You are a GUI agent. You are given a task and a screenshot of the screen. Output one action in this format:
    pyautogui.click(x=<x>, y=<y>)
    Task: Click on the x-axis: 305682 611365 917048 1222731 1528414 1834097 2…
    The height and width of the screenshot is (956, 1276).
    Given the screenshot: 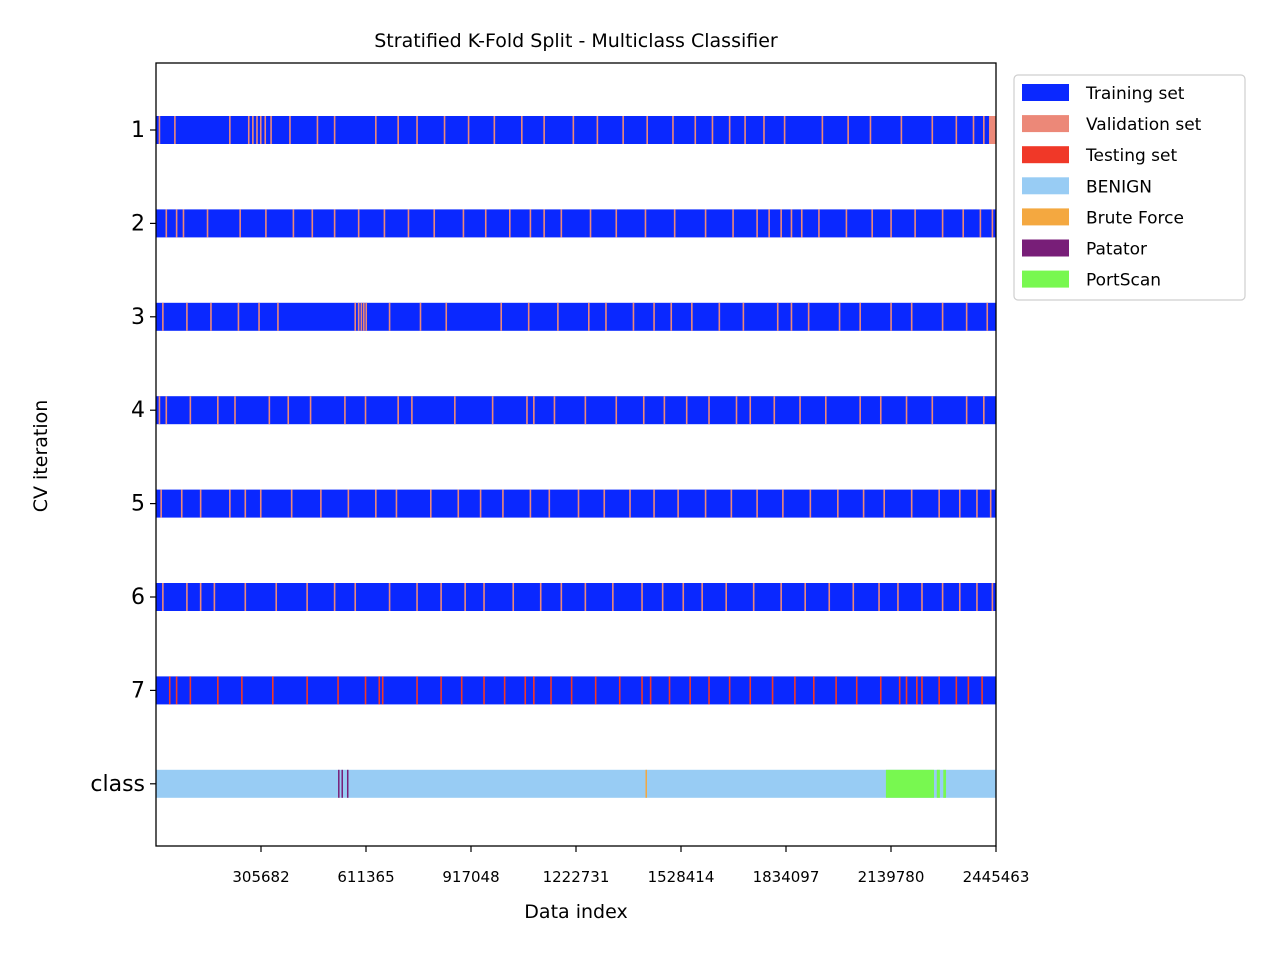 What is the action you would take?
    pyautogui.click(x=630, y=866)
    